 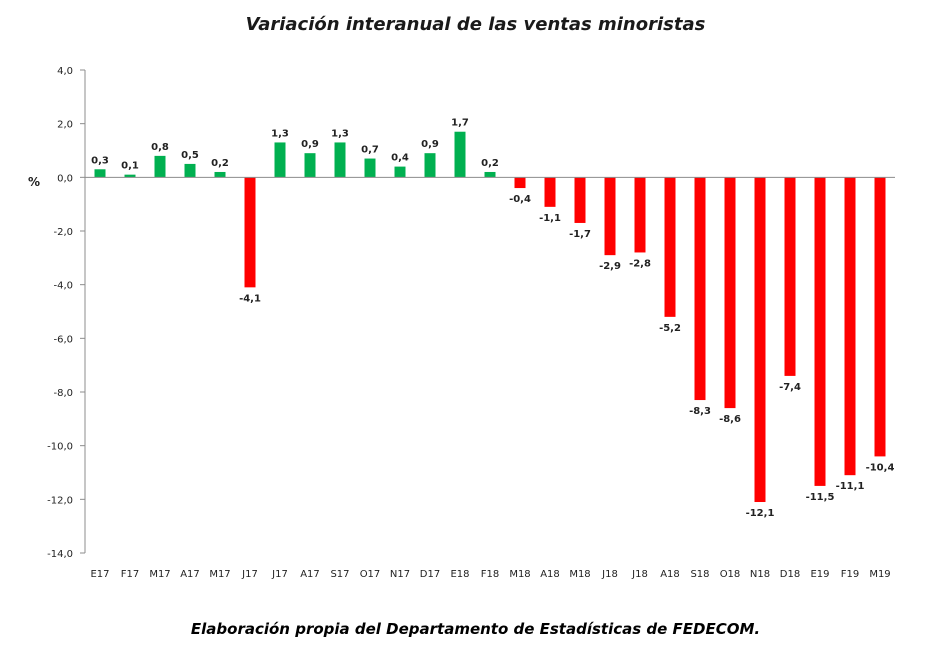 I want to click on x-tick-label: E17, so click(x=99, y=574).